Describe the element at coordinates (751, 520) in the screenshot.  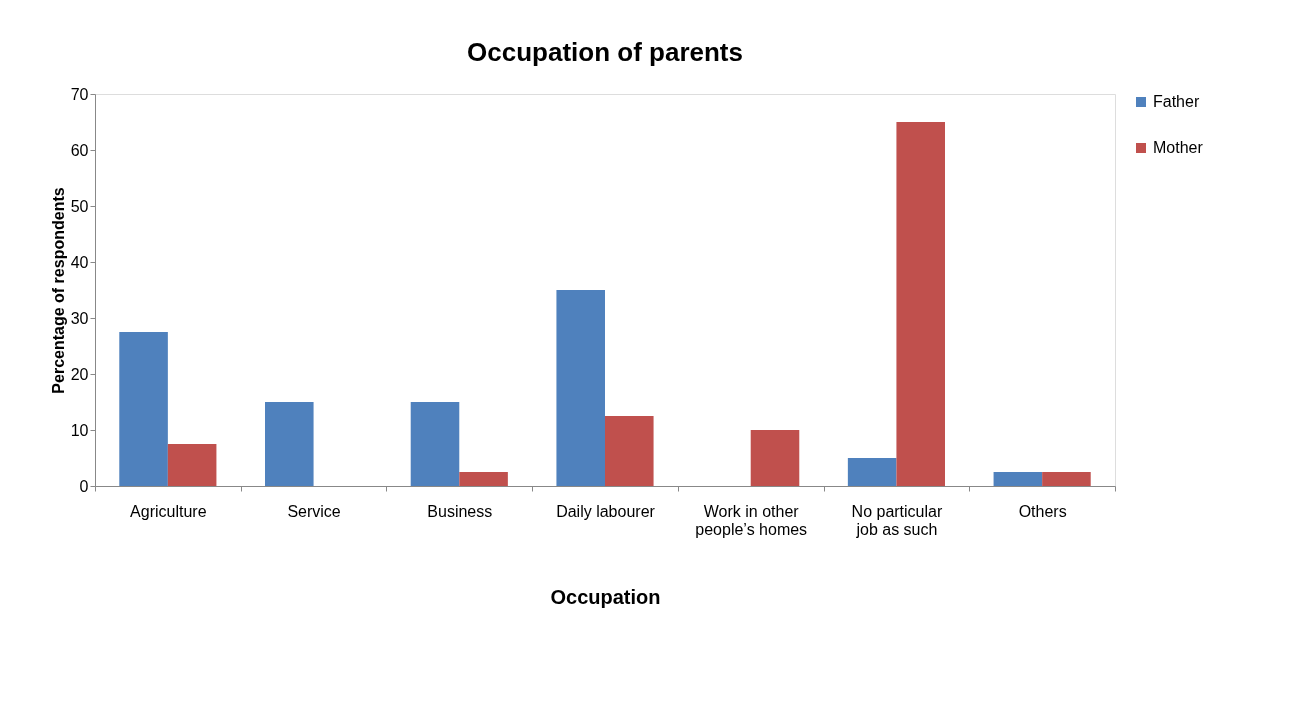
I see `x-tick-label: Work in other people’s homes` at that location.